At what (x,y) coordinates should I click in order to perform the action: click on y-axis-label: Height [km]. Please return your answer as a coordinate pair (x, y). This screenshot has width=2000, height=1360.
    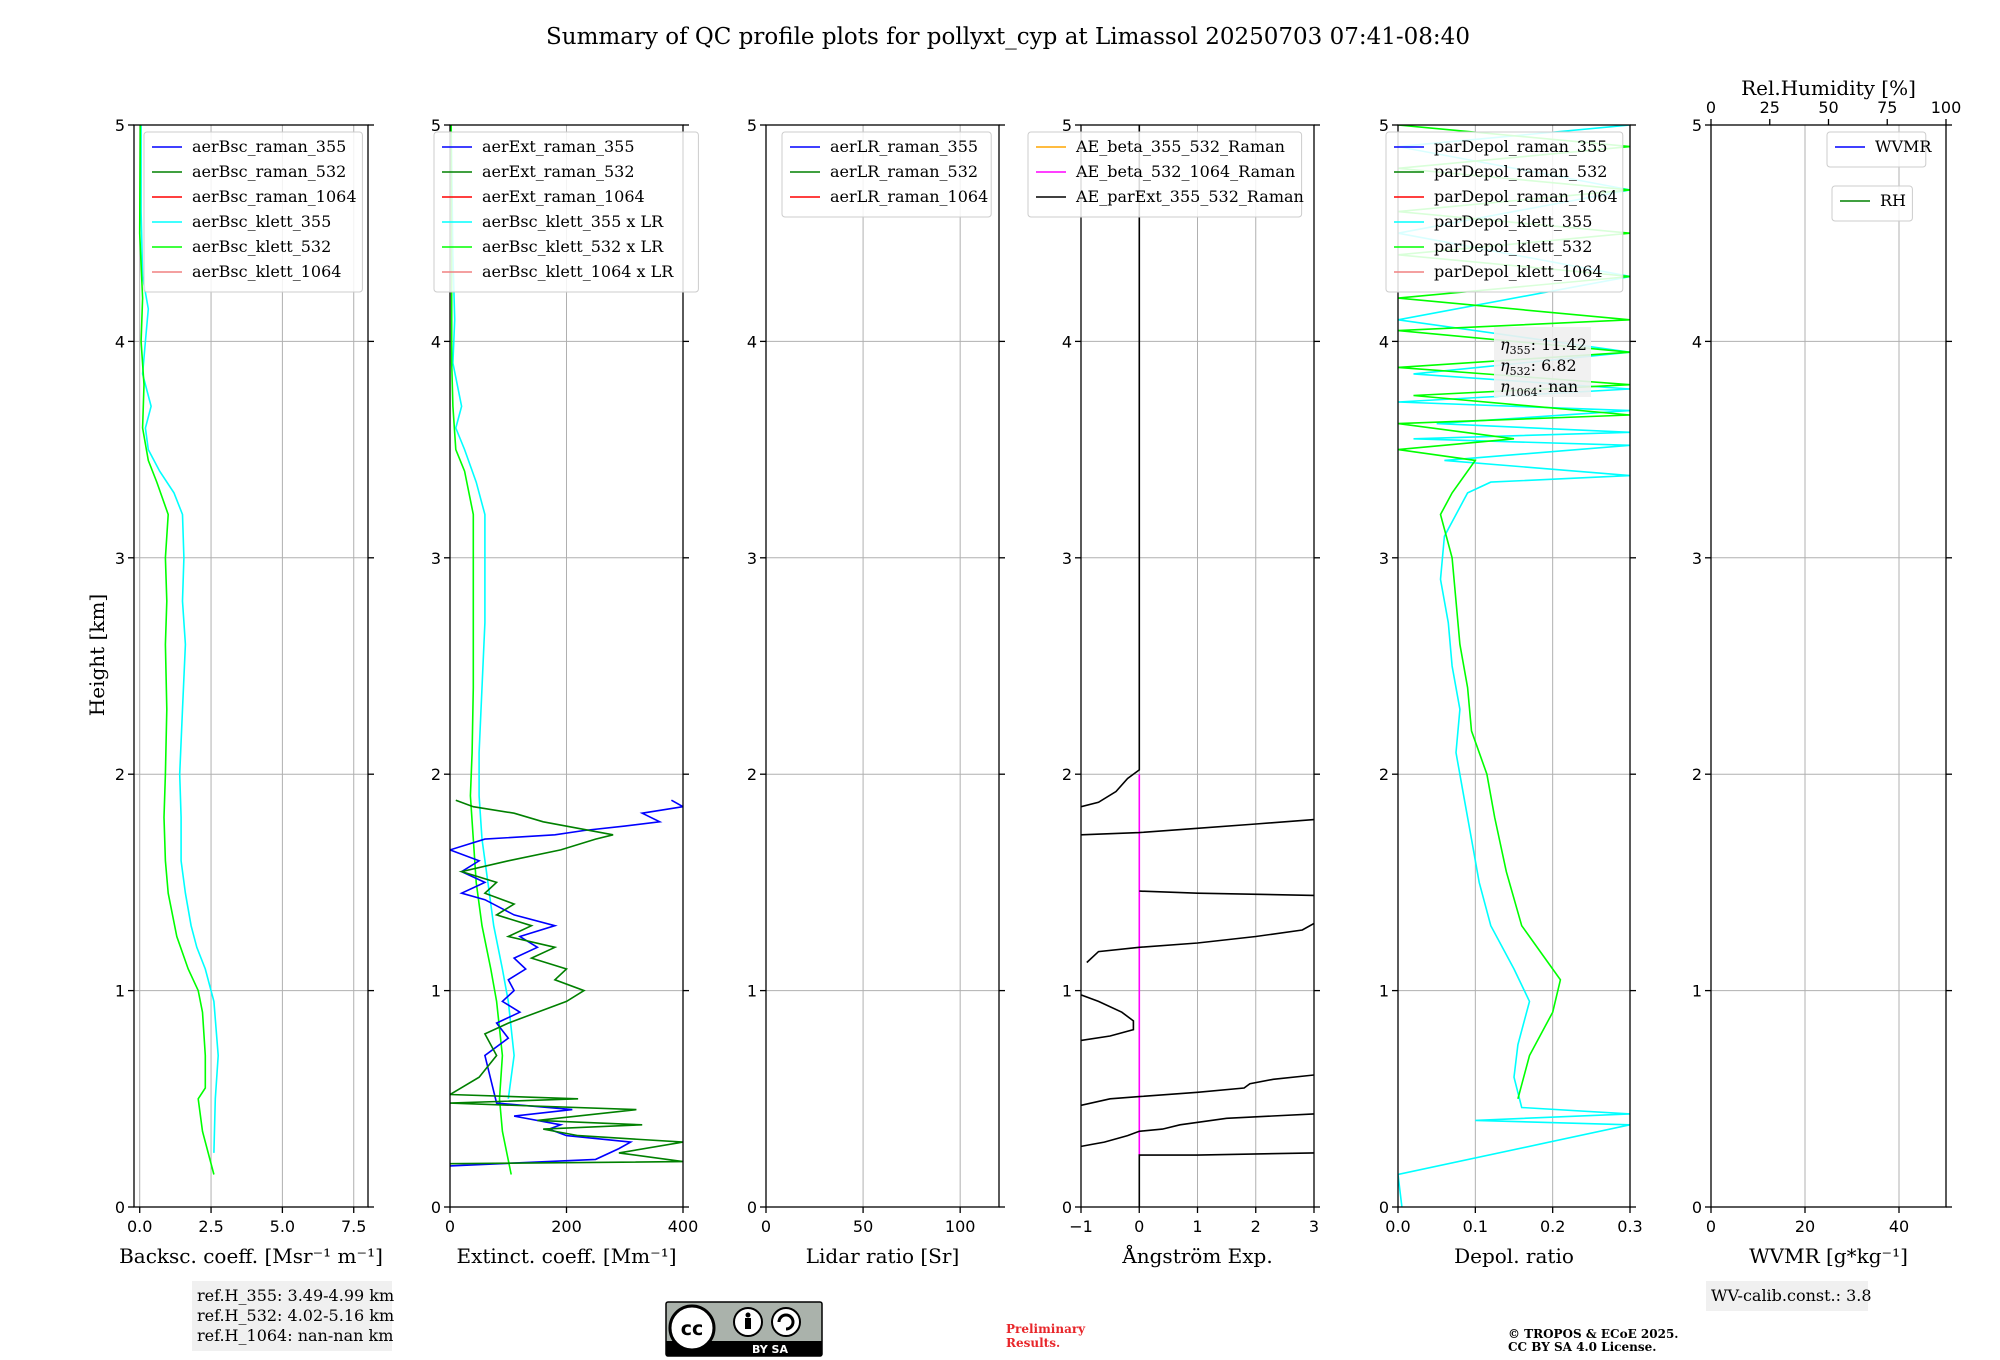
    Looking at the image, I should click on (97, 655).